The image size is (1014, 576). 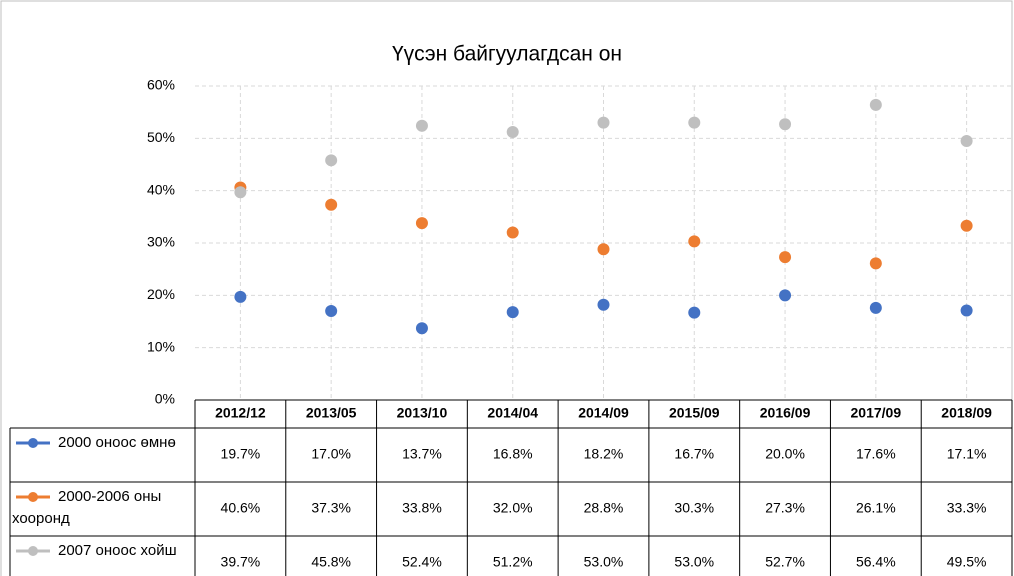 I want to click on y-tick-label: 50%, so click(x=161, y=137).